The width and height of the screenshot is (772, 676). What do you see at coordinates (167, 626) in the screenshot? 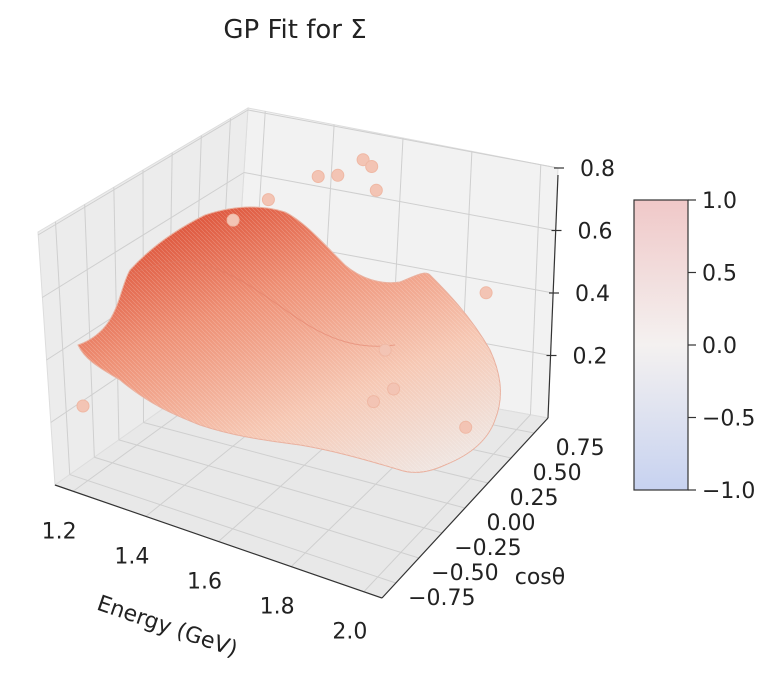
I see `x-axis-label: Energy (GeV)` at bounding box center [167, 626].